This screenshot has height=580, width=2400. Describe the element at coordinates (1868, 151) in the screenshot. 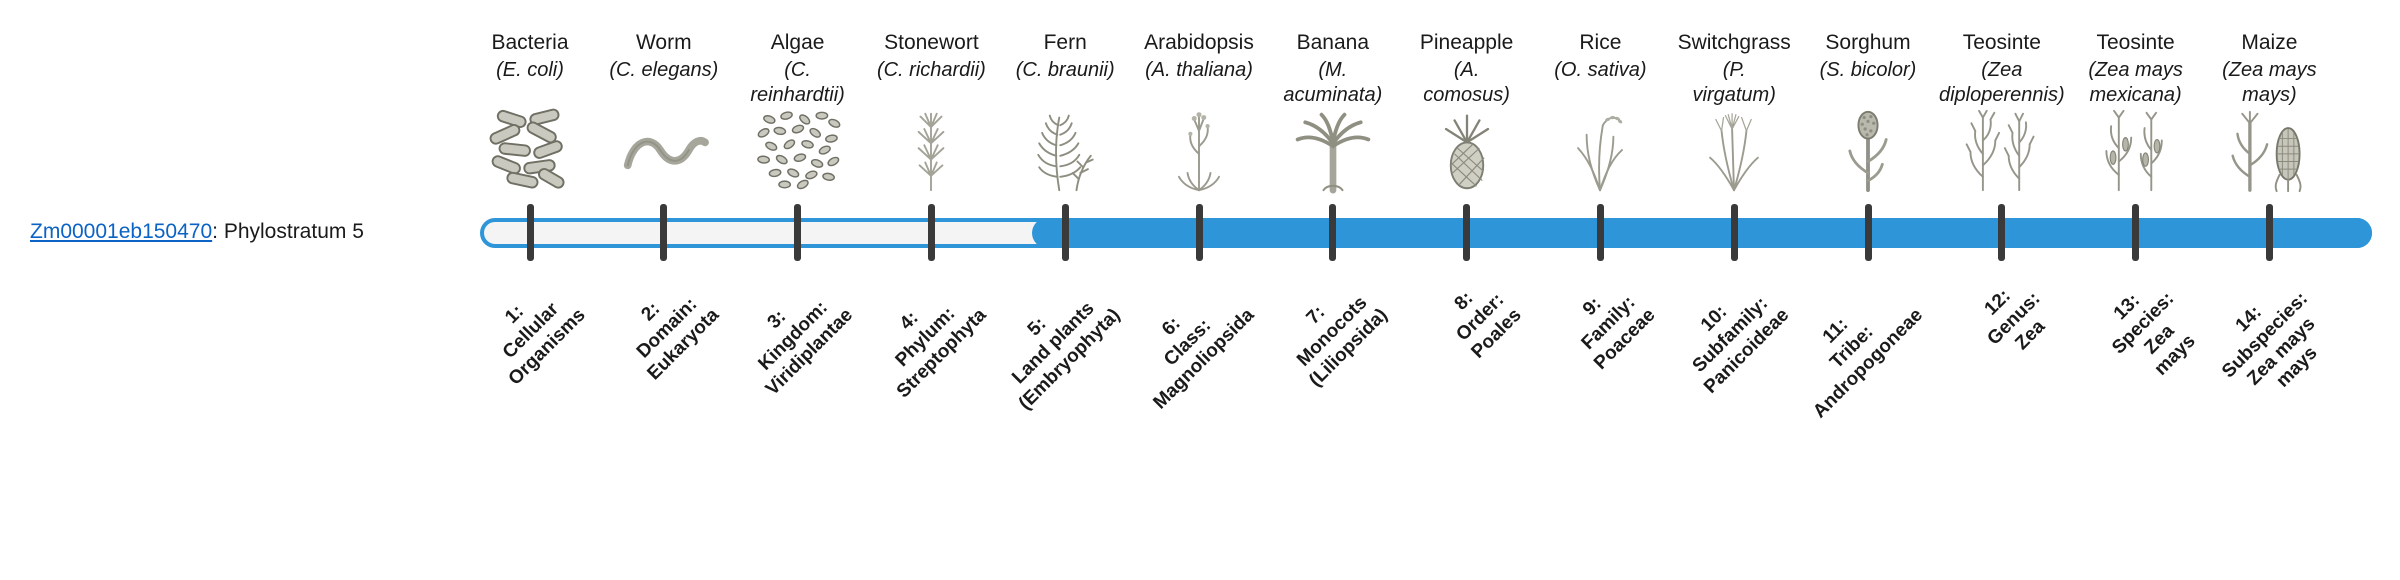

I see `sorghum-icon` at that location.